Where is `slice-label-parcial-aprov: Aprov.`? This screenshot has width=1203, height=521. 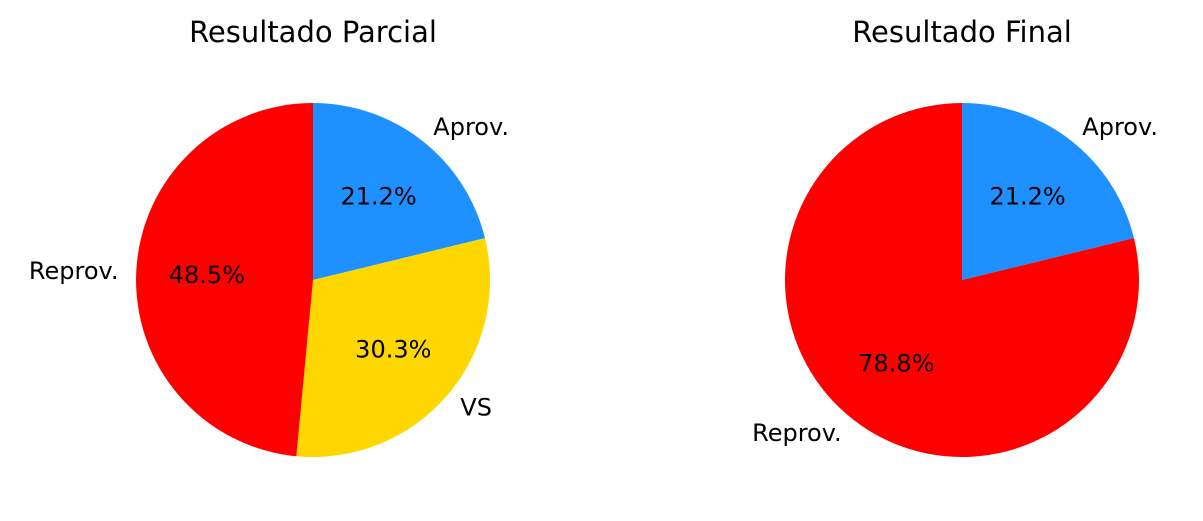
slice-label-parcial-aprov: Aprov. is located at coordinates (471, 127).